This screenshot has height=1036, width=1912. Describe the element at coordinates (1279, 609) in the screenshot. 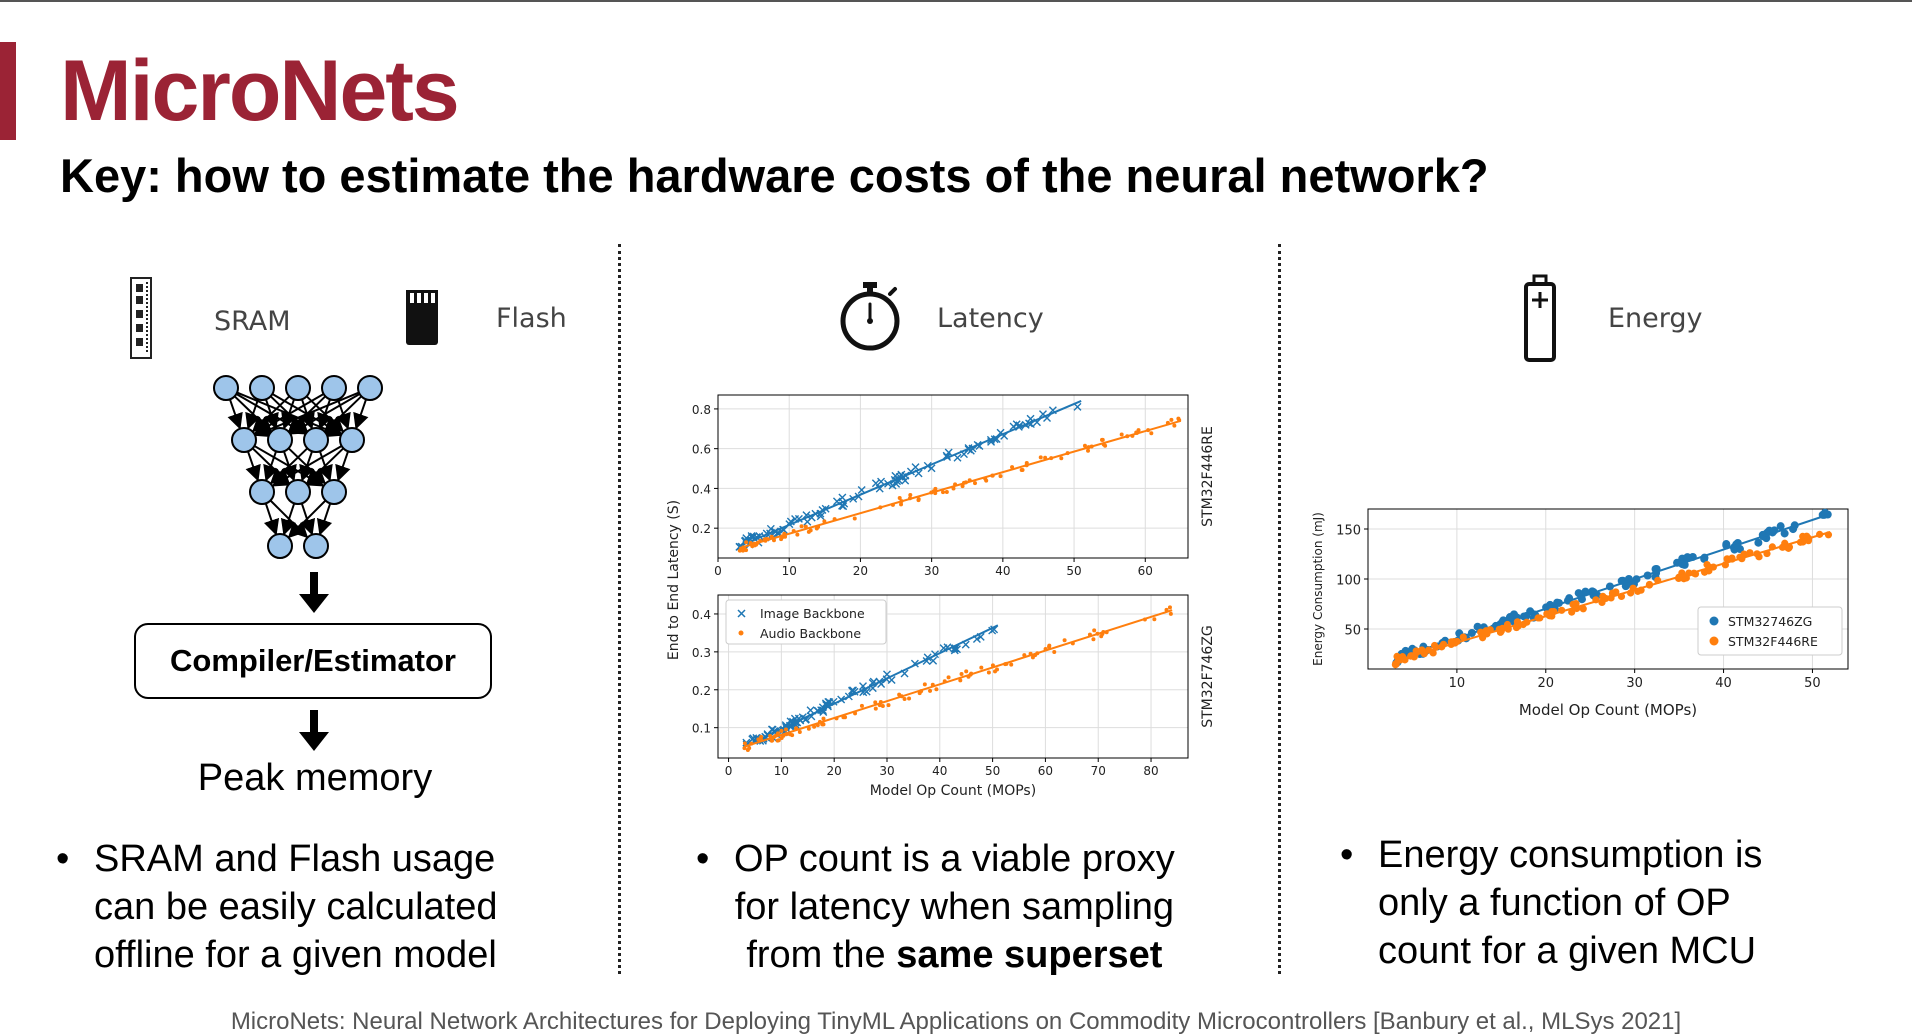

I see `column-divider-right` at that location.